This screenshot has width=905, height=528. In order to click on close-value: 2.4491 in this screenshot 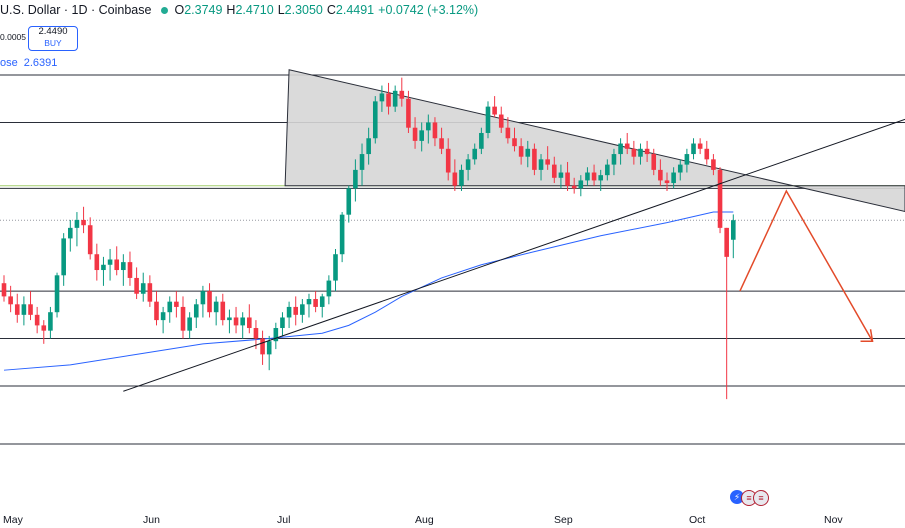, I will do `click(355, 10)`.